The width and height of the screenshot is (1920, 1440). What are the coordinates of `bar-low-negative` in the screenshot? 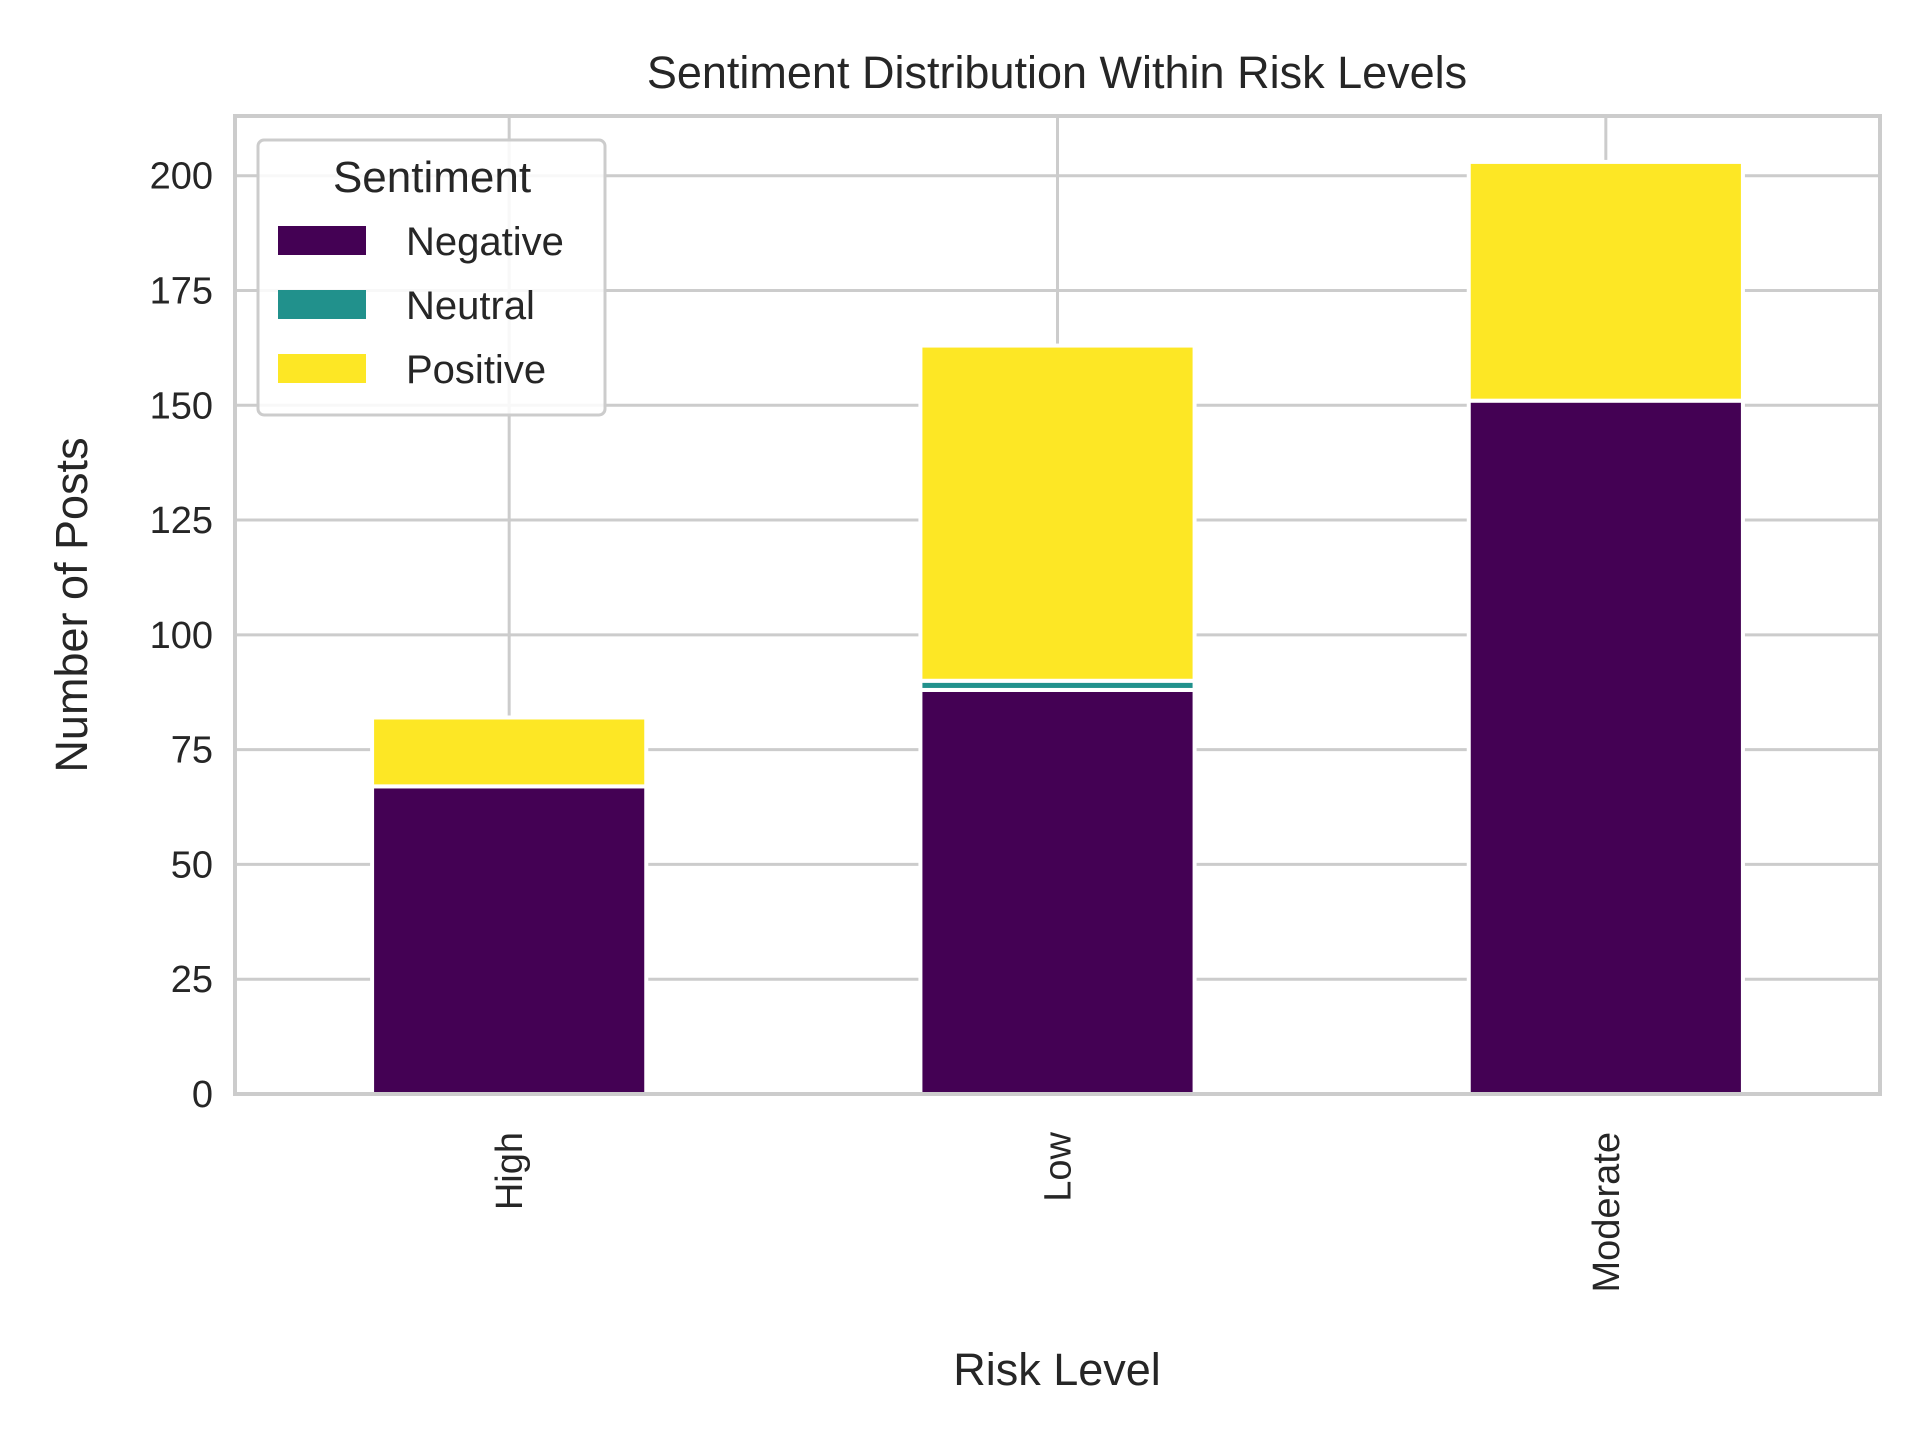 It's located at (1057, 891).